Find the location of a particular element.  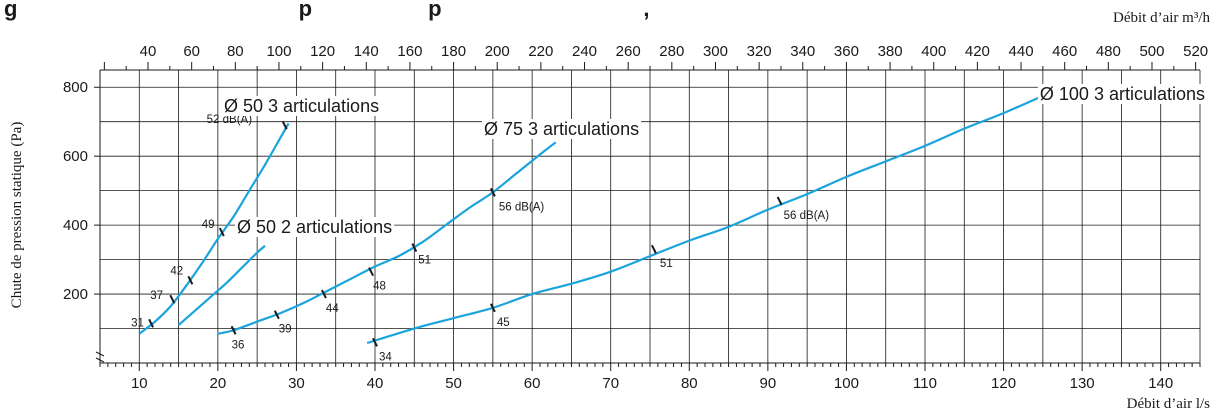

x-tick-label: 10 is located at coordinates (139, 383).